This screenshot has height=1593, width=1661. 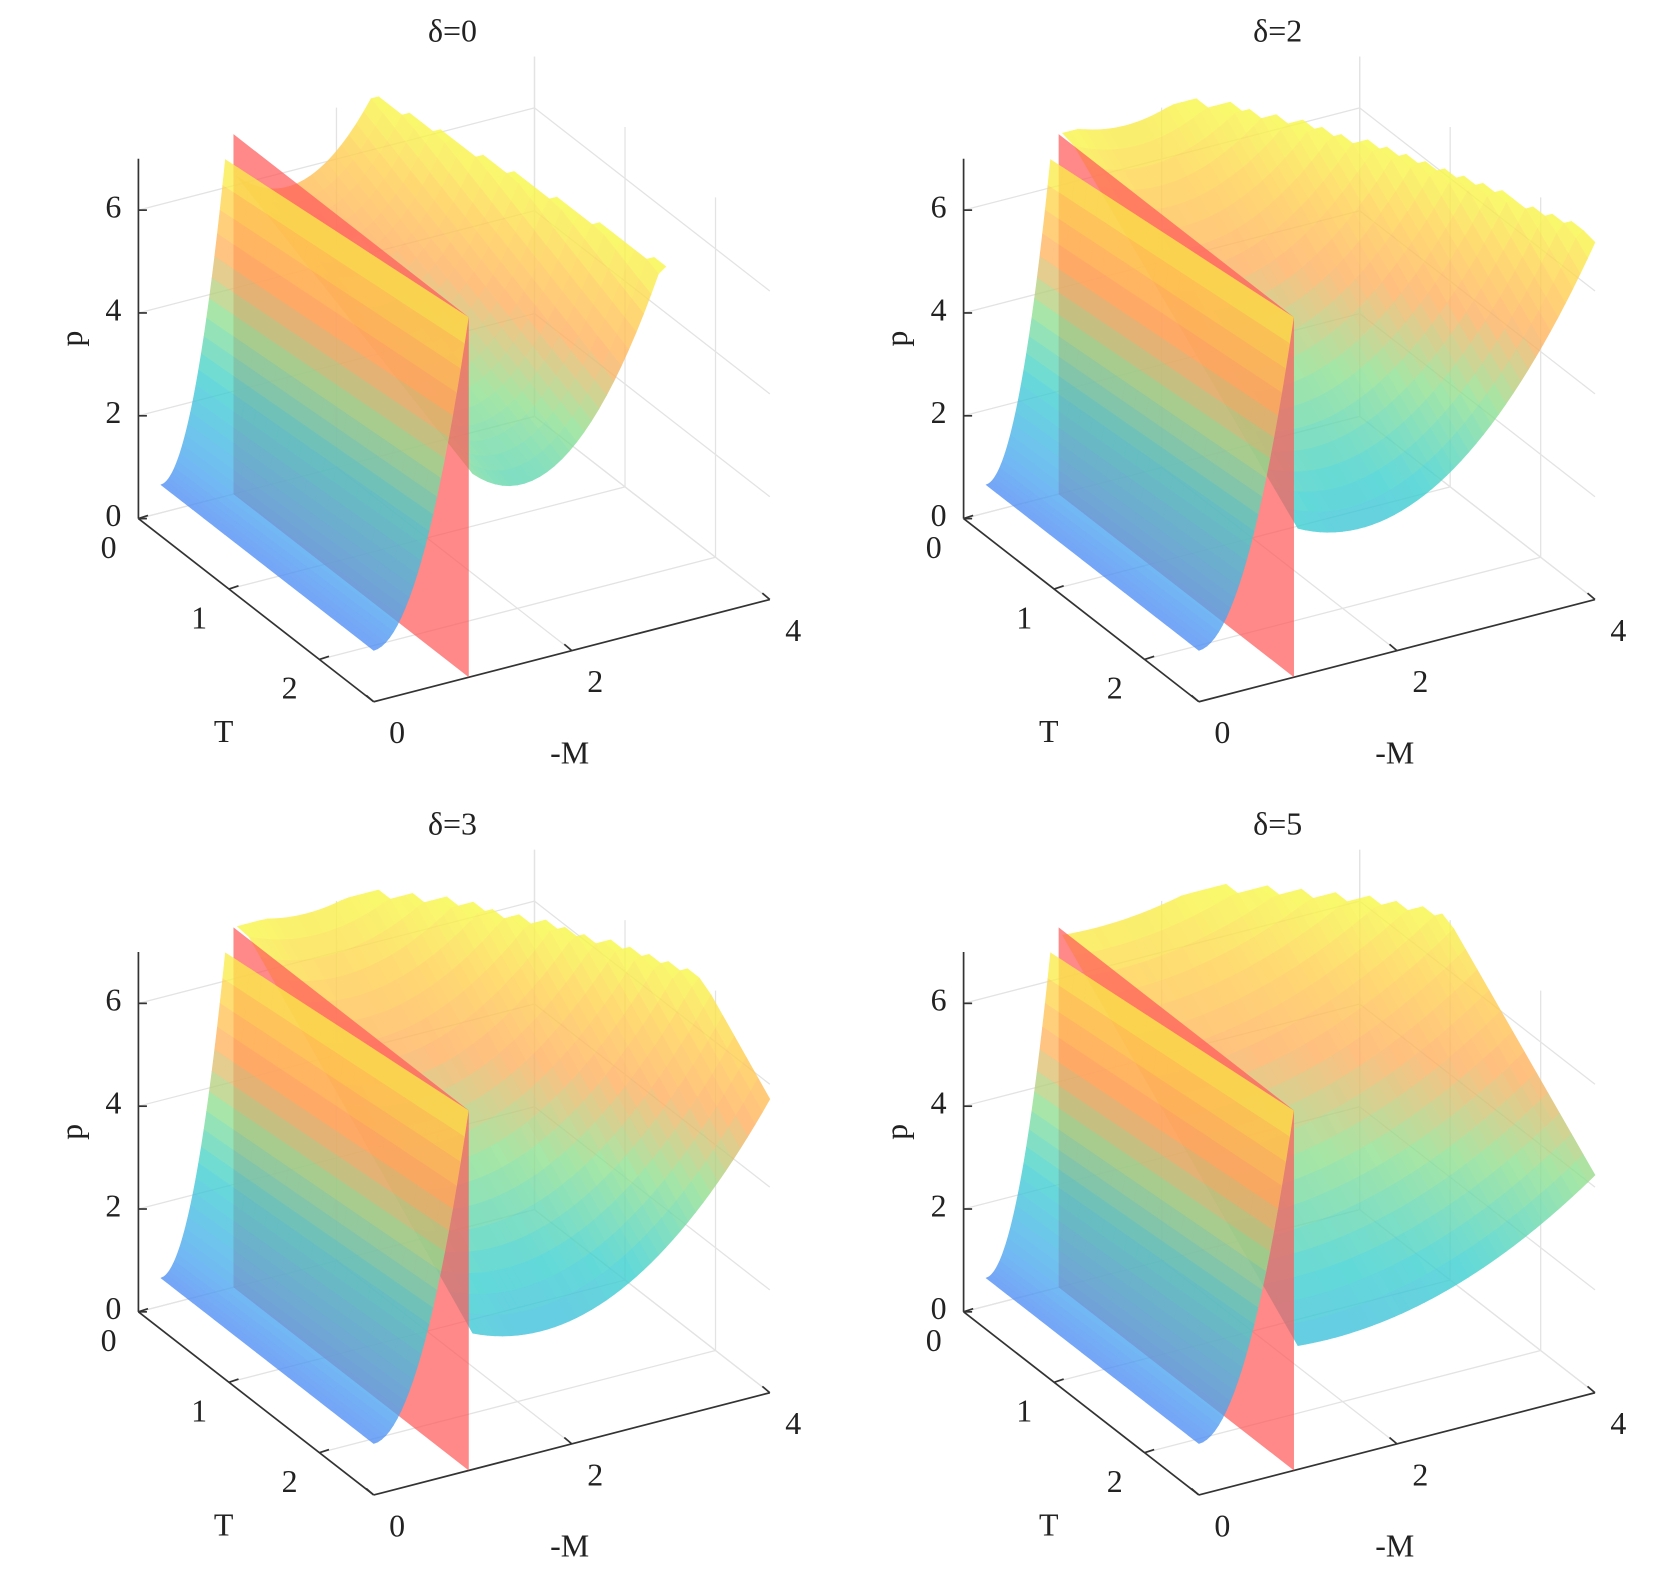 What do you see at coordinates (452, 30) in the screenshot?
I see `chart-title: δ=0` at bounding box center [452, 30].